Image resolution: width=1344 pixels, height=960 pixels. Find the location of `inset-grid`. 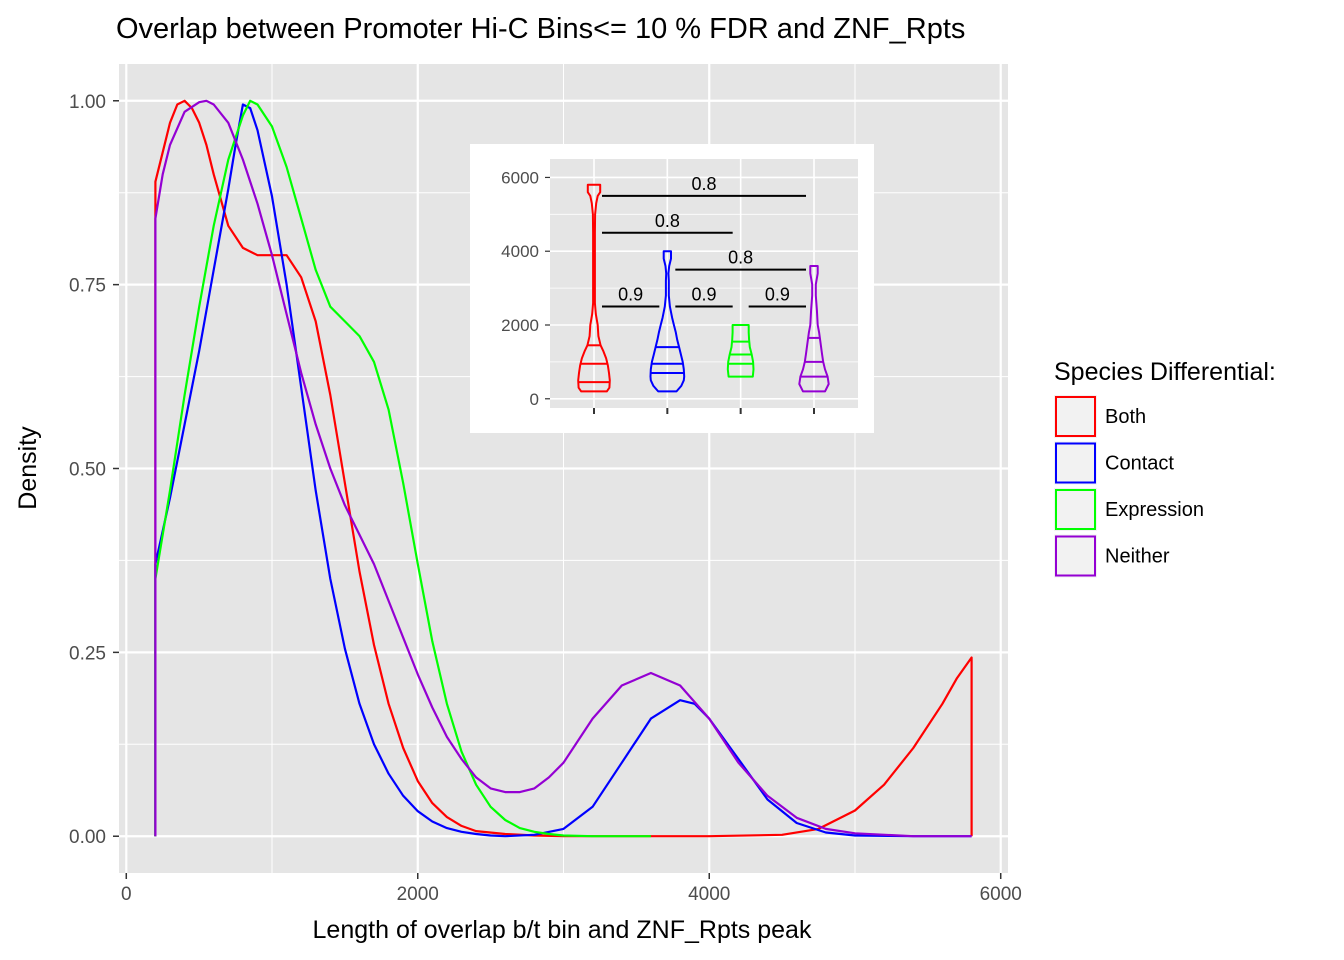

inset-grid is located at coordinates (704, 283).